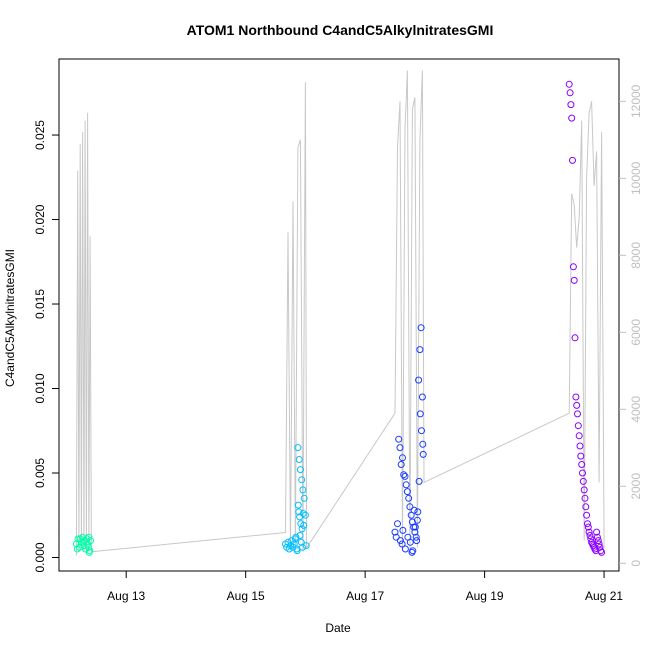 This screenshot has height=650, width=650. I want to click on y-axis-label: C4andC5AlkylnitratesGMI, so click(10, 318).